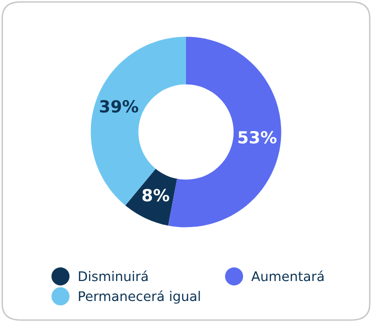 The image size is (372, 322). Describe the element at coordinates (113, 276) in the screenshot. I see `legend-label: Disminuirá` at that location.